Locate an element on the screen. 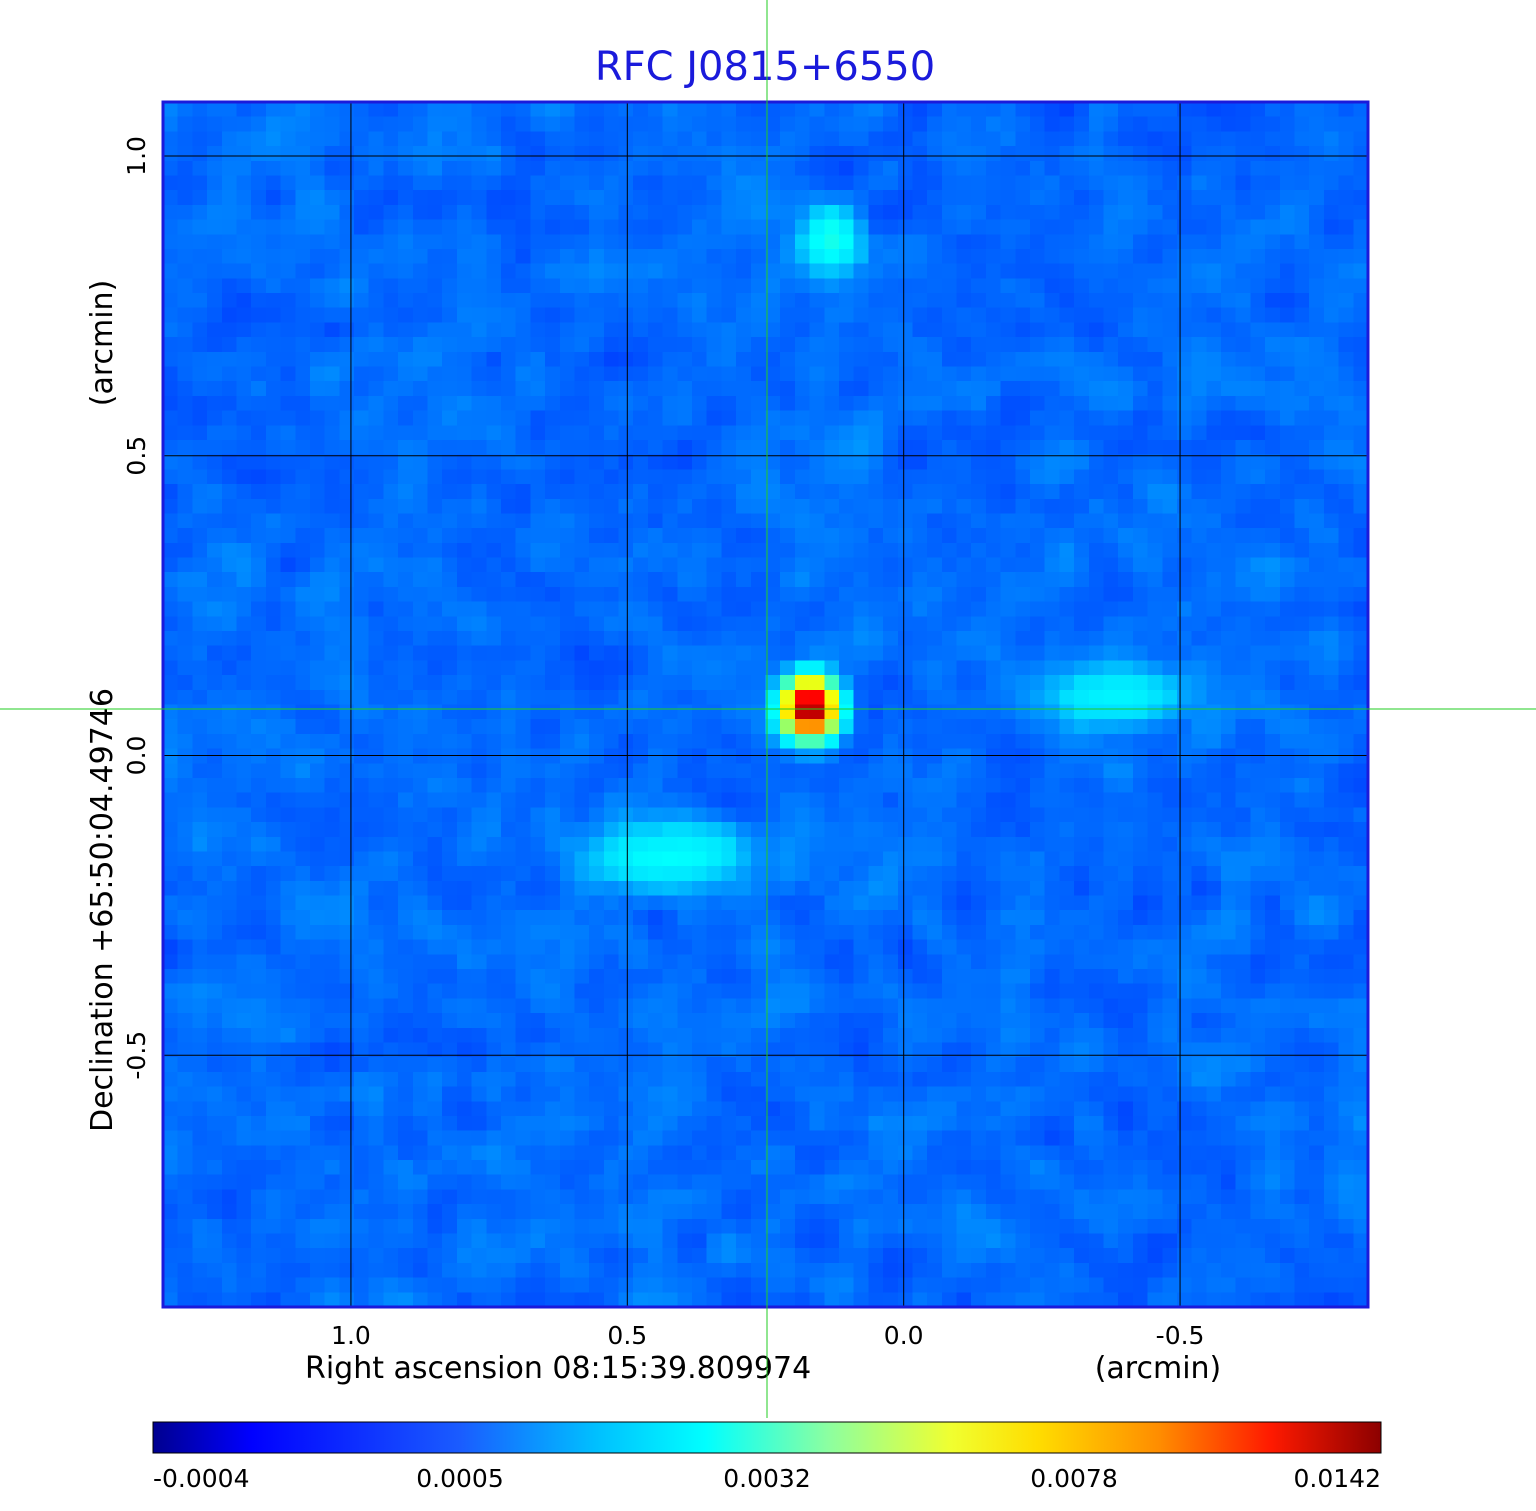 The width and height of the screenshot is (1536, 1511). y-axis-unit: (arcmin) is located at coordinates (102, 343).